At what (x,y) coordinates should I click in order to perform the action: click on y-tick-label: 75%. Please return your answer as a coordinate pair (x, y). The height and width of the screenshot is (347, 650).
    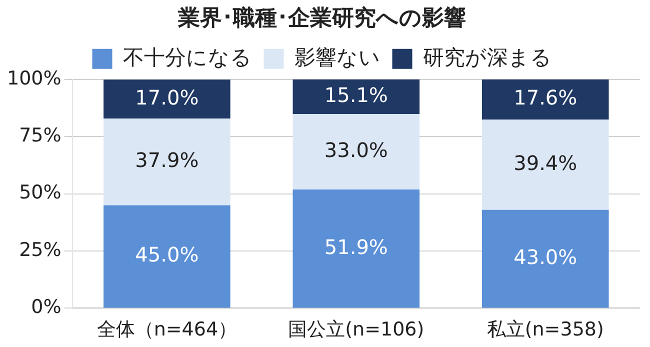
    Looking at the image, I should click on (40, 135).